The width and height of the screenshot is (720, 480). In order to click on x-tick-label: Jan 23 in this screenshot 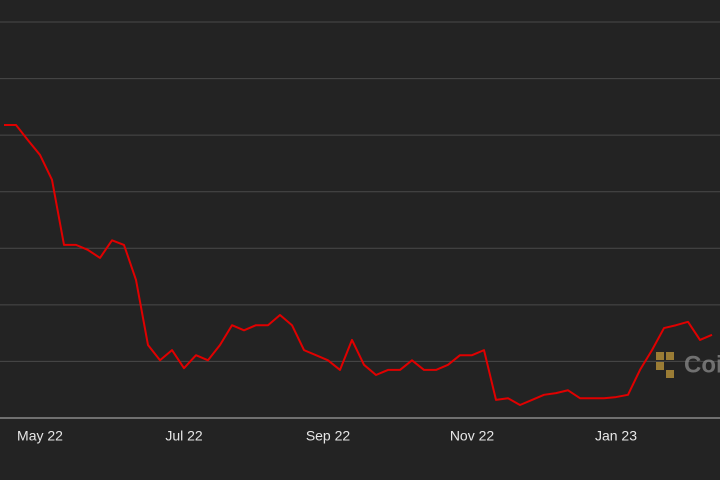, I will do `click(616, 436)`.